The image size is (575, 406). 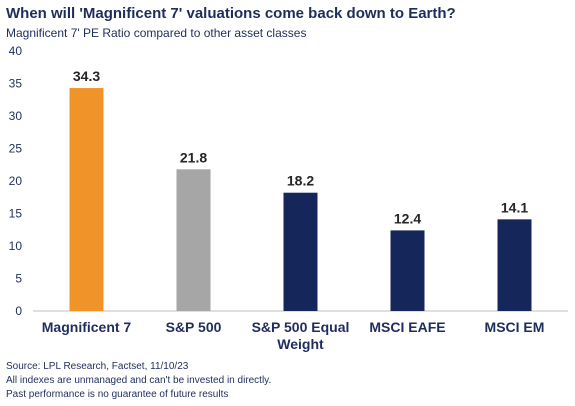 What do you see at coordinates (193, 157) in the screenshot?
I see `data-label: 21.8` at bounding box center [193, 157].